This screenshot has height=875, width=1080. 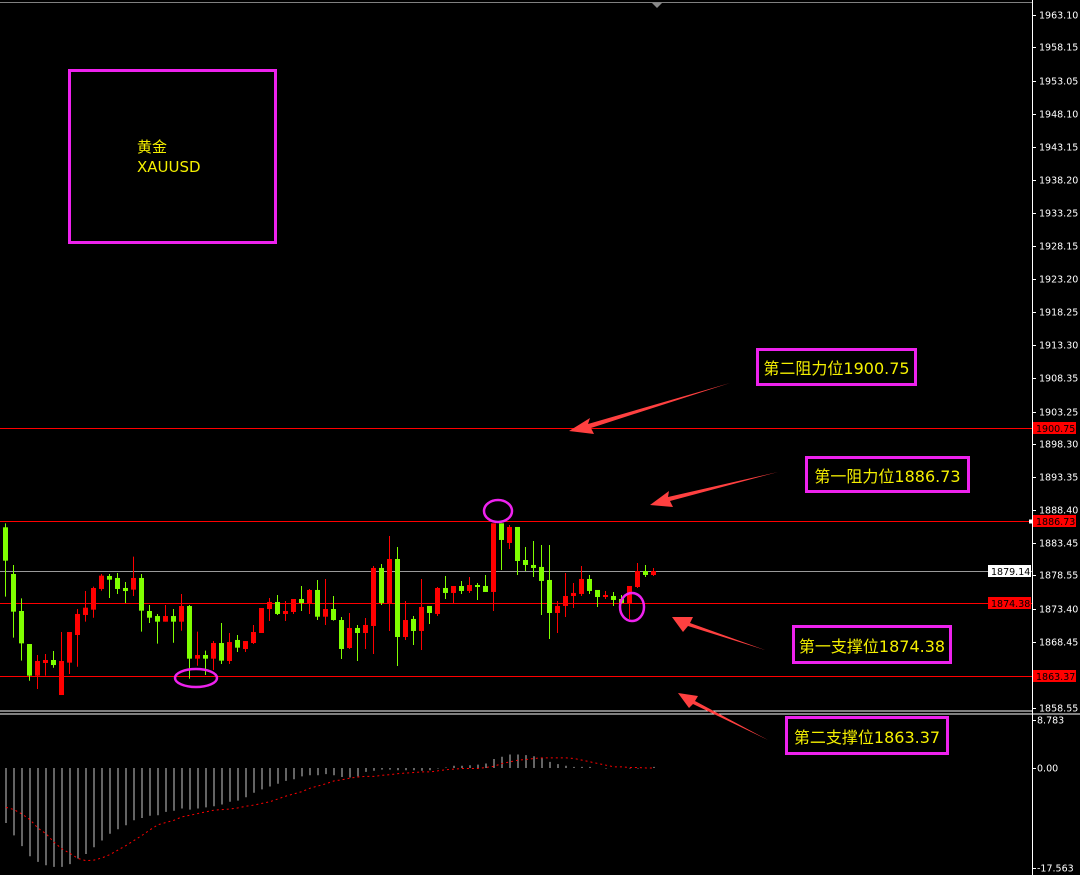 I want to click on y-tick-label: 1918.25, so click(x=1058, y=313).